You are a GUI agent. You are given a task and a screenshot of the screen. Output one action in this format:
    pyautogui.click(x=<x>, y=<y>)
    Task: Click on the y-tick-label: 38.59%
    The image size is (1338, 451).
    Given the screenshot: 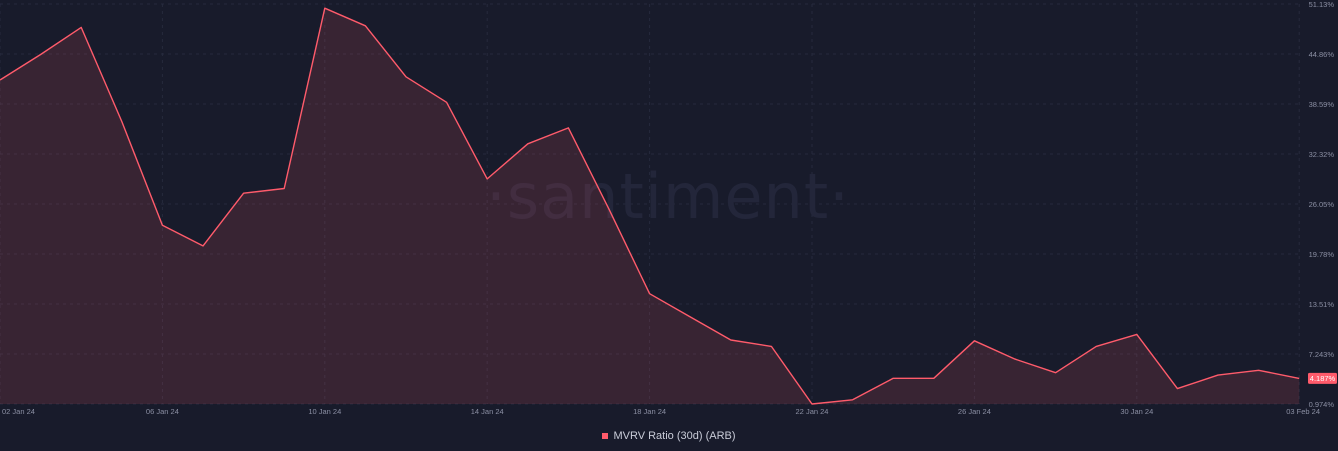 What is the action you would take?
    pyautogui.click(x=1322, y=104)
    